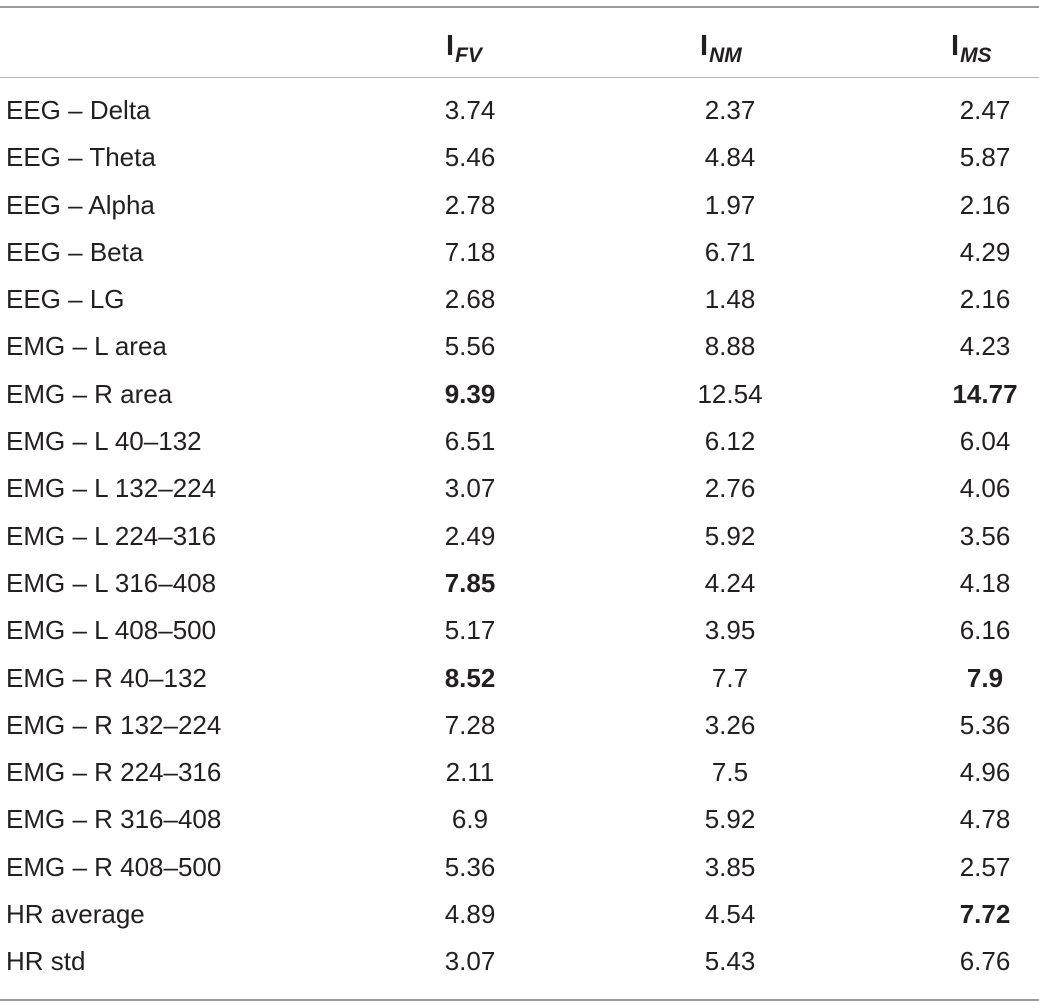 The height and width of the screenshot is (1006, 1039). Describe the element at coordinates (519, 299) in the screenshot. I see `table-row: EEG – LG 2.68 1.48 2.16` at that location.